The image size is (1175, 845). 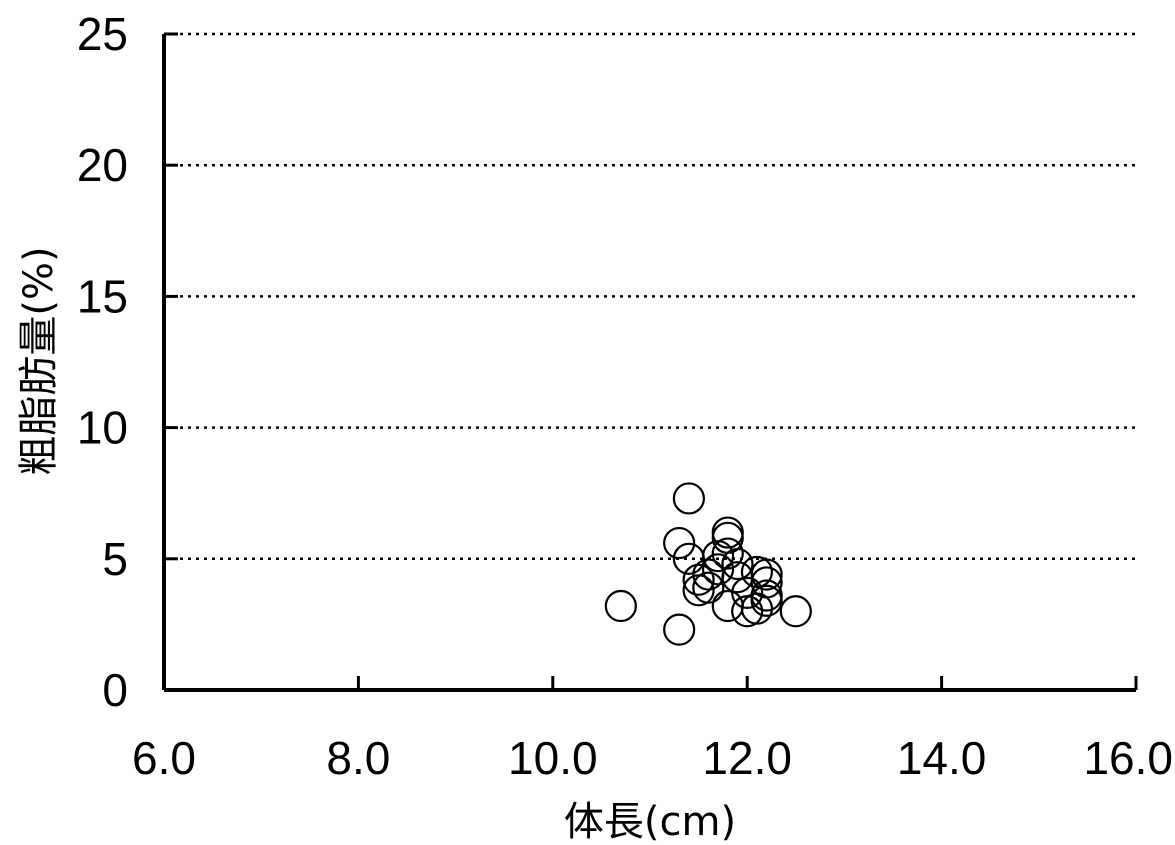 I want to click on x-tick-label: 12.0, so click(x=747, y=758).